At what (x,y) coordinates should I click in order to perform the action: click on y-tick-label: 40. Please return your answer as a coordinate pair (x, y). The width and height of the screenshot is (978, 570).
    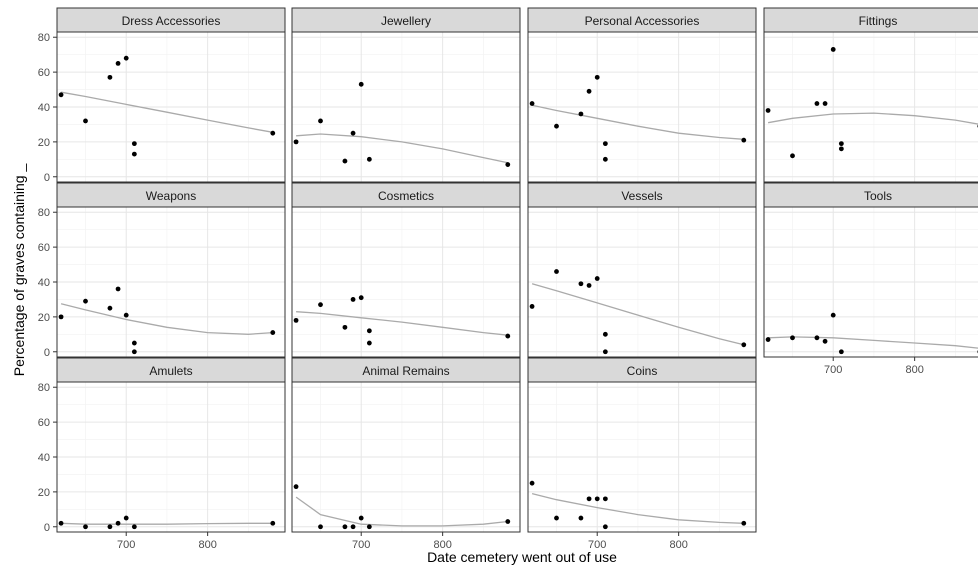
    Looking at the image, I should click on (44, 283).